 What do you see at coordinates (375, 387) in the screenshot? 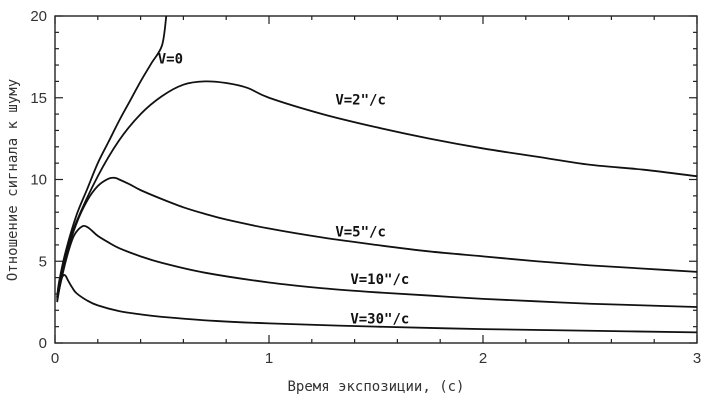
I see `x-axis-title: Время экспозиции, (с)` at bounding box center [375, 387].